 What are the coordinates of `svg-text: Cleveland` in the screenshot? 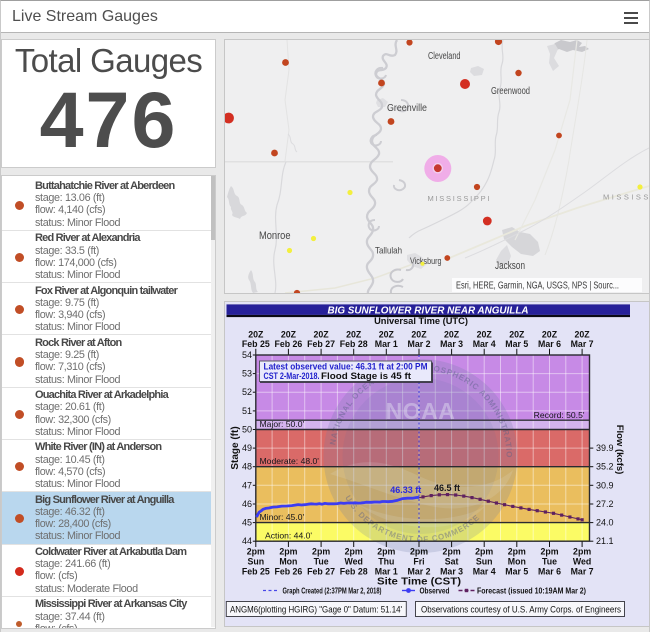 It's located at (444, 56).